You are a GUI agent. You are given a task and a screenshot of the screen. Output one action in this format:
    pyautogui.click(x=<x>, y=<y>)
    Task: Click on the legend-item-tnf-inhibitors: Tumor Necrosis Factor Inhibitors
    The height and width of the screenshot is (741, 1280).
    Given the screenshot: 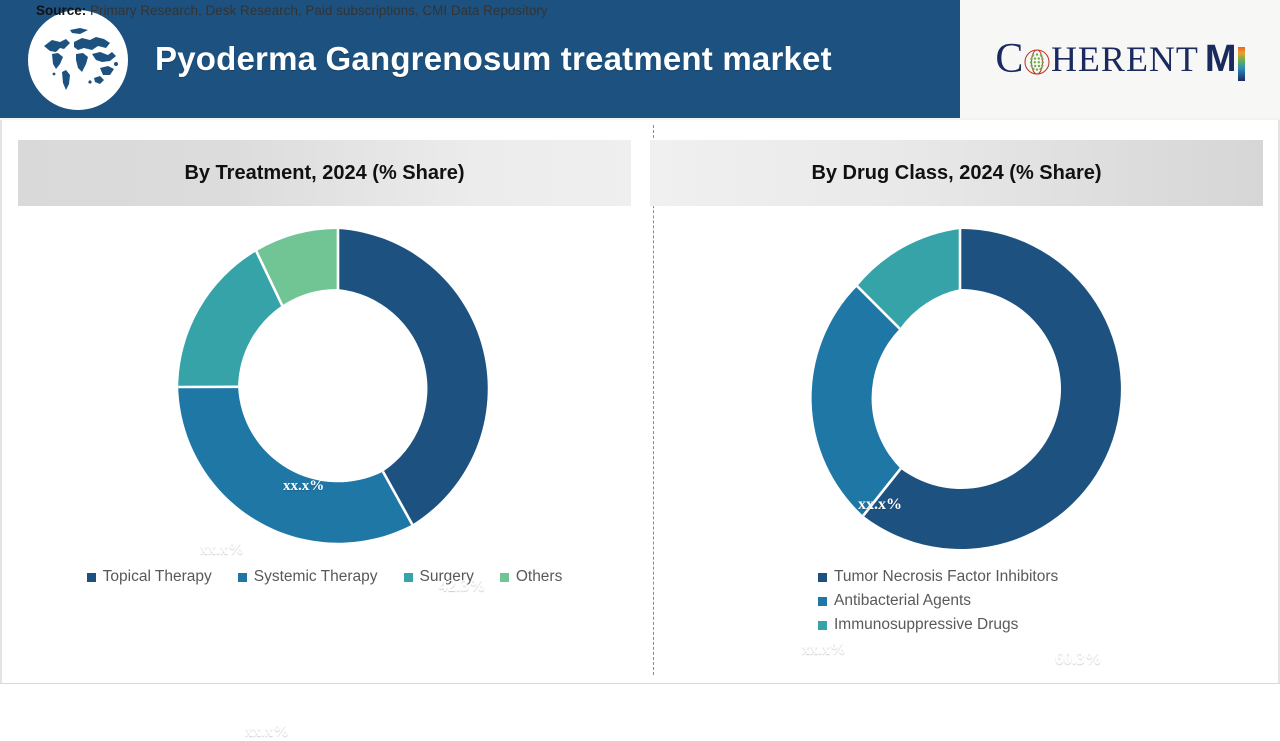 What is the action you would take?
    pyautogui.click(x=1040, y=577)
    